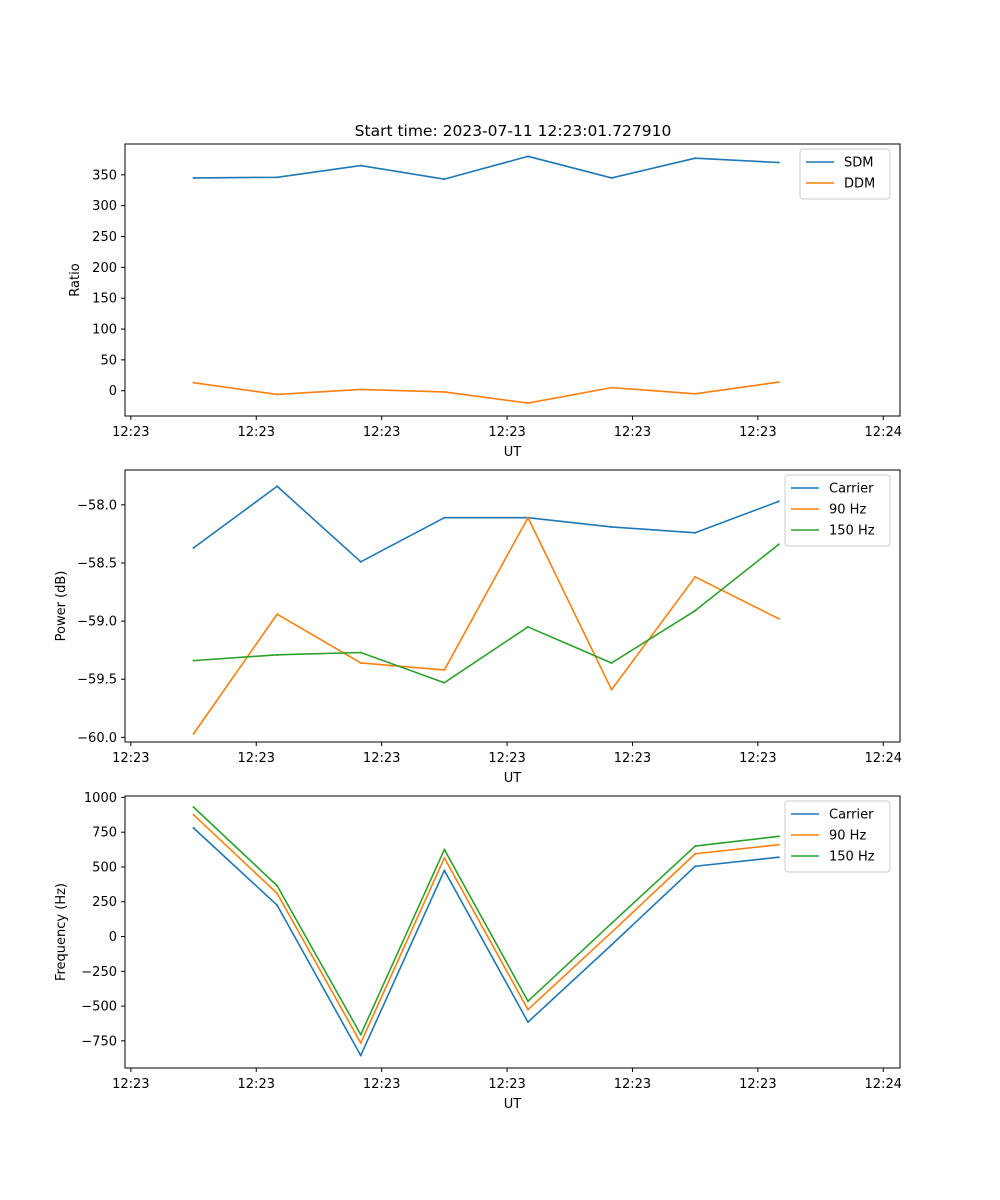 The height and width of the screenshot is (1200, 1000). I want to click on y-tick-label: 150, so click(104, 299).